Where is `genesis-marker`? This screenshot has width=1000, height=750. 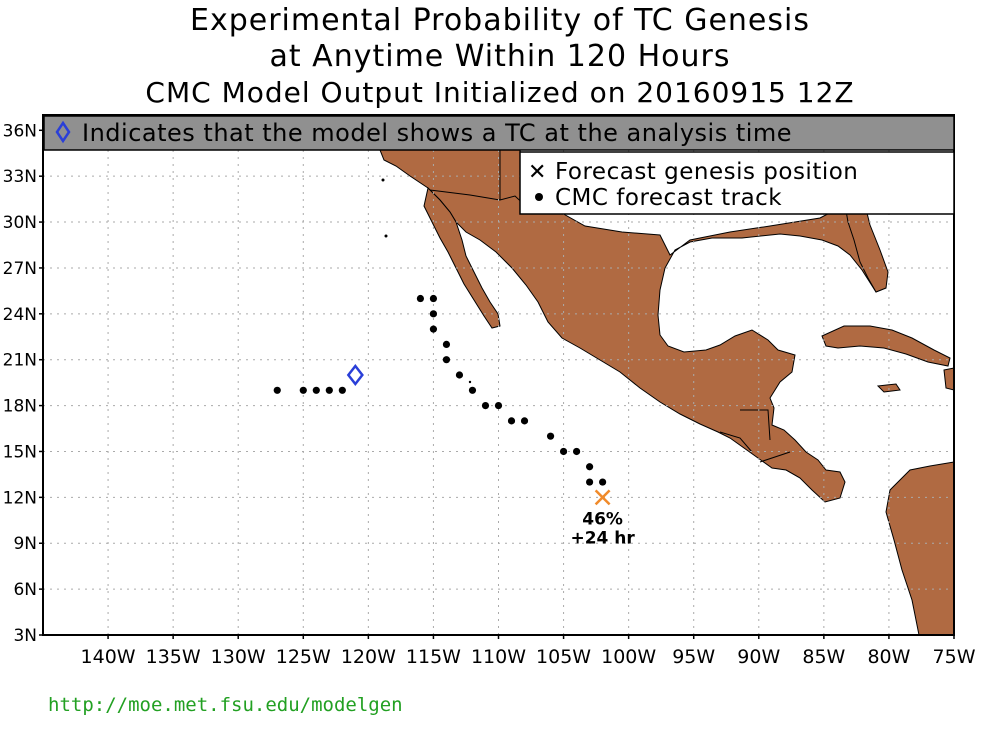
genesis-marker is located at coordinates (602, 497).